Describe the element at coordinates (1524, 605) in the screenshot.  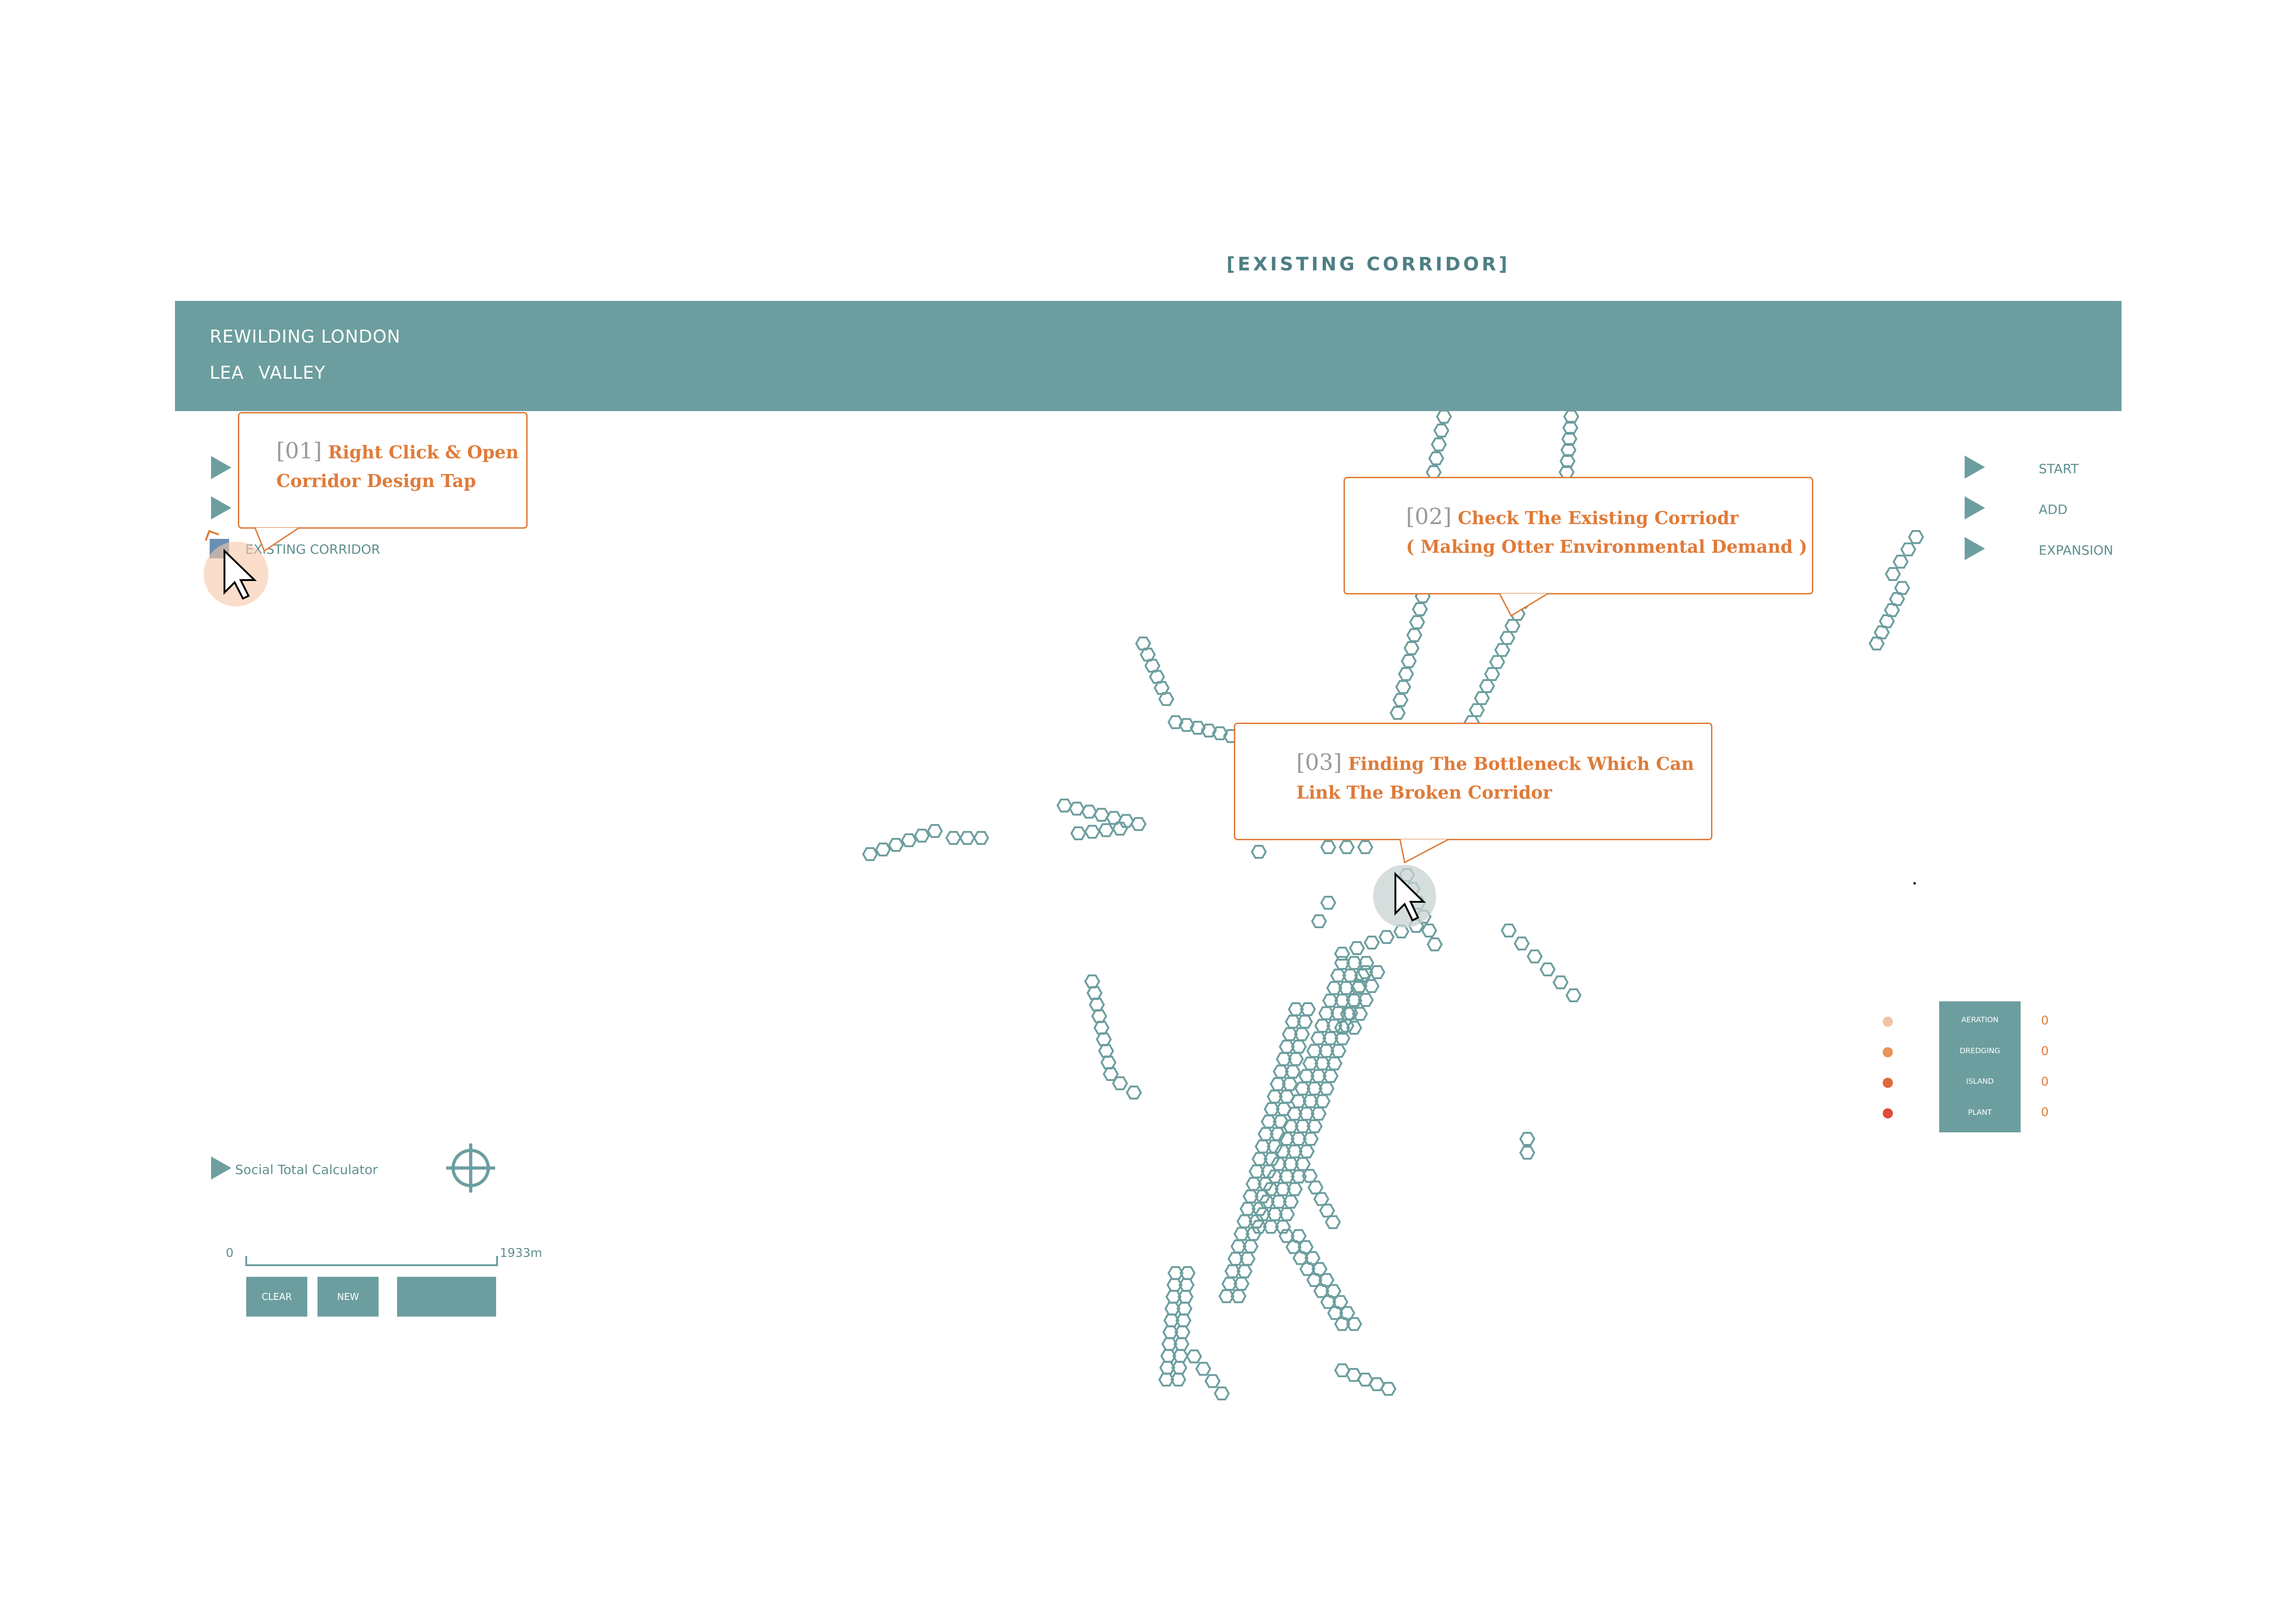
I see `callout-02-tail` at that location.